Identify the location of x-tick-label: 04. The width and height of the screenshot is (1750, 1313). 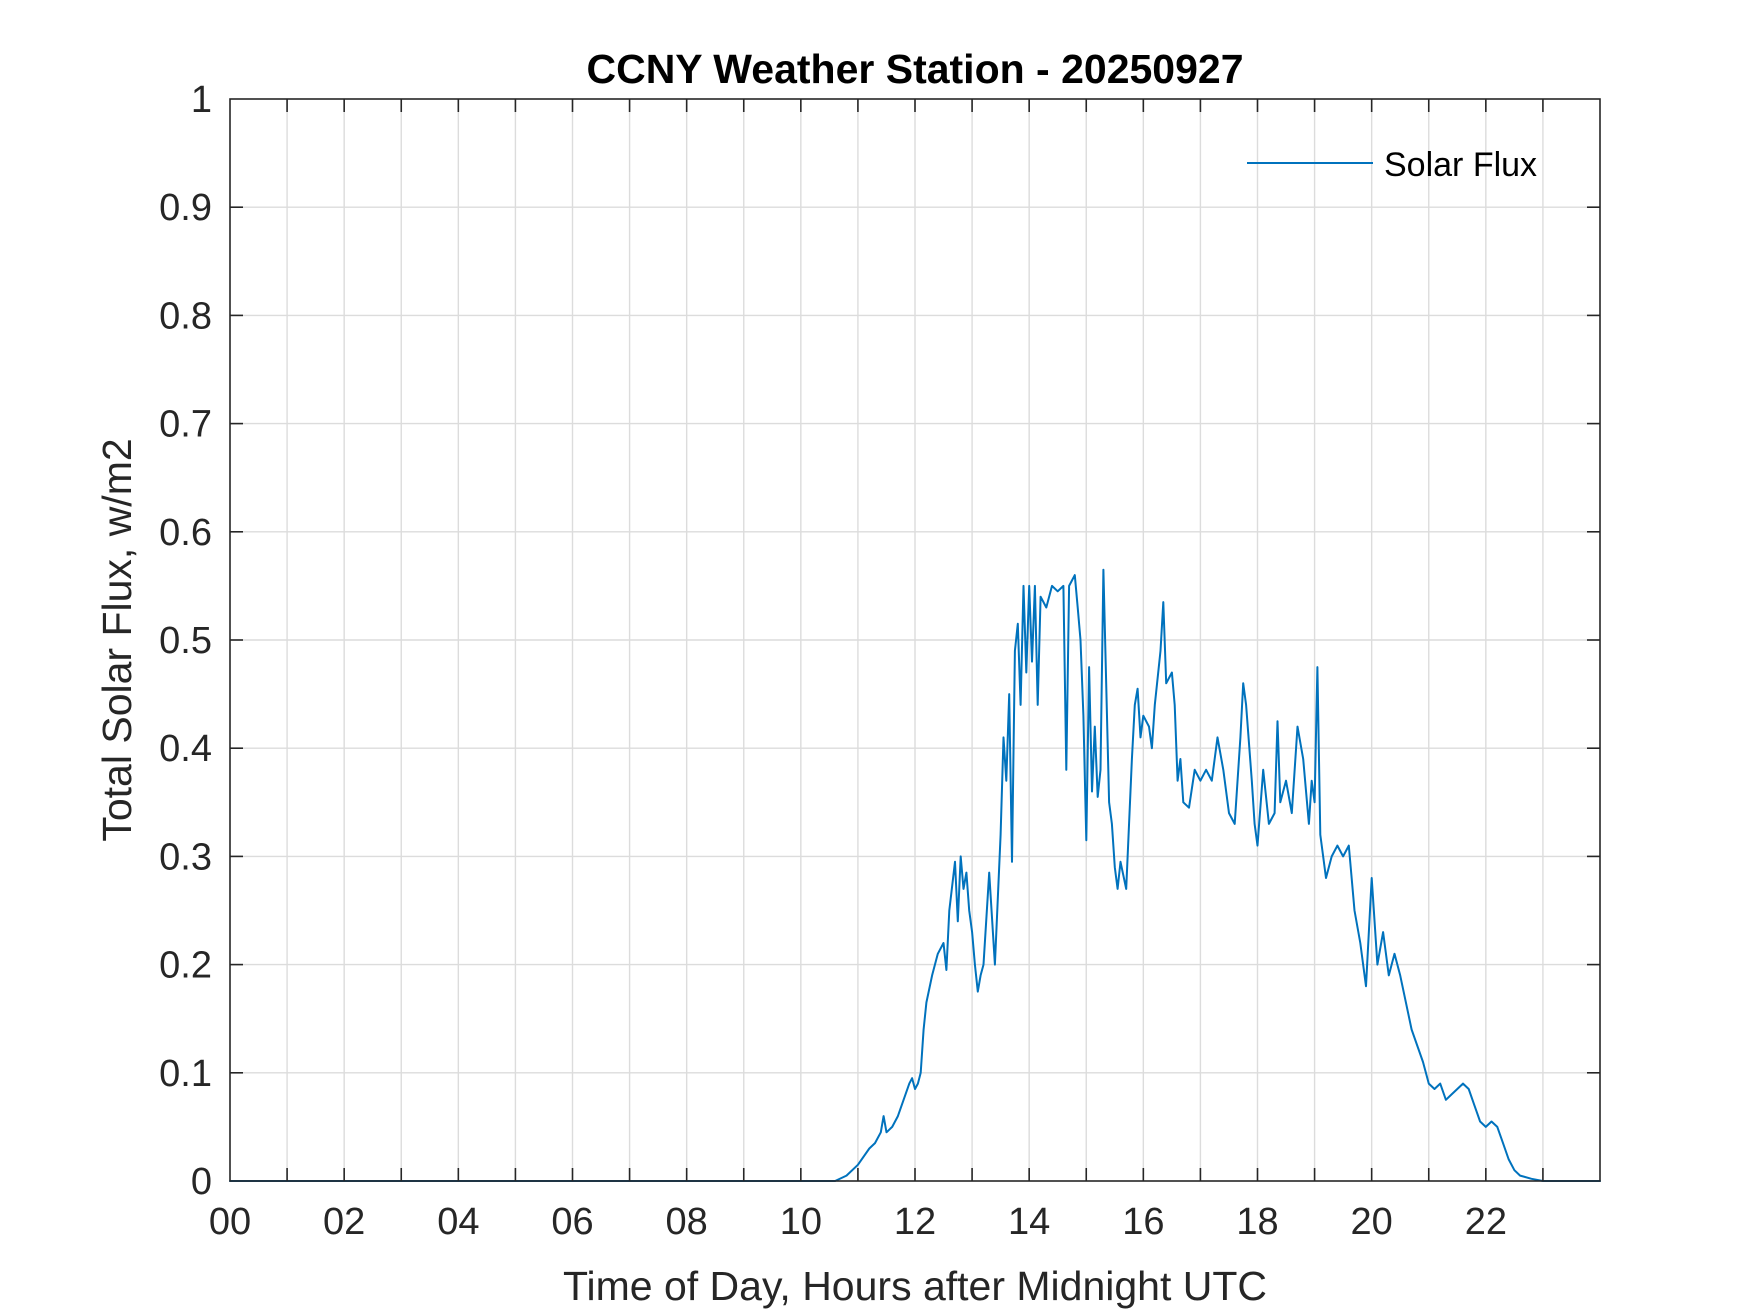
(458, 1222).